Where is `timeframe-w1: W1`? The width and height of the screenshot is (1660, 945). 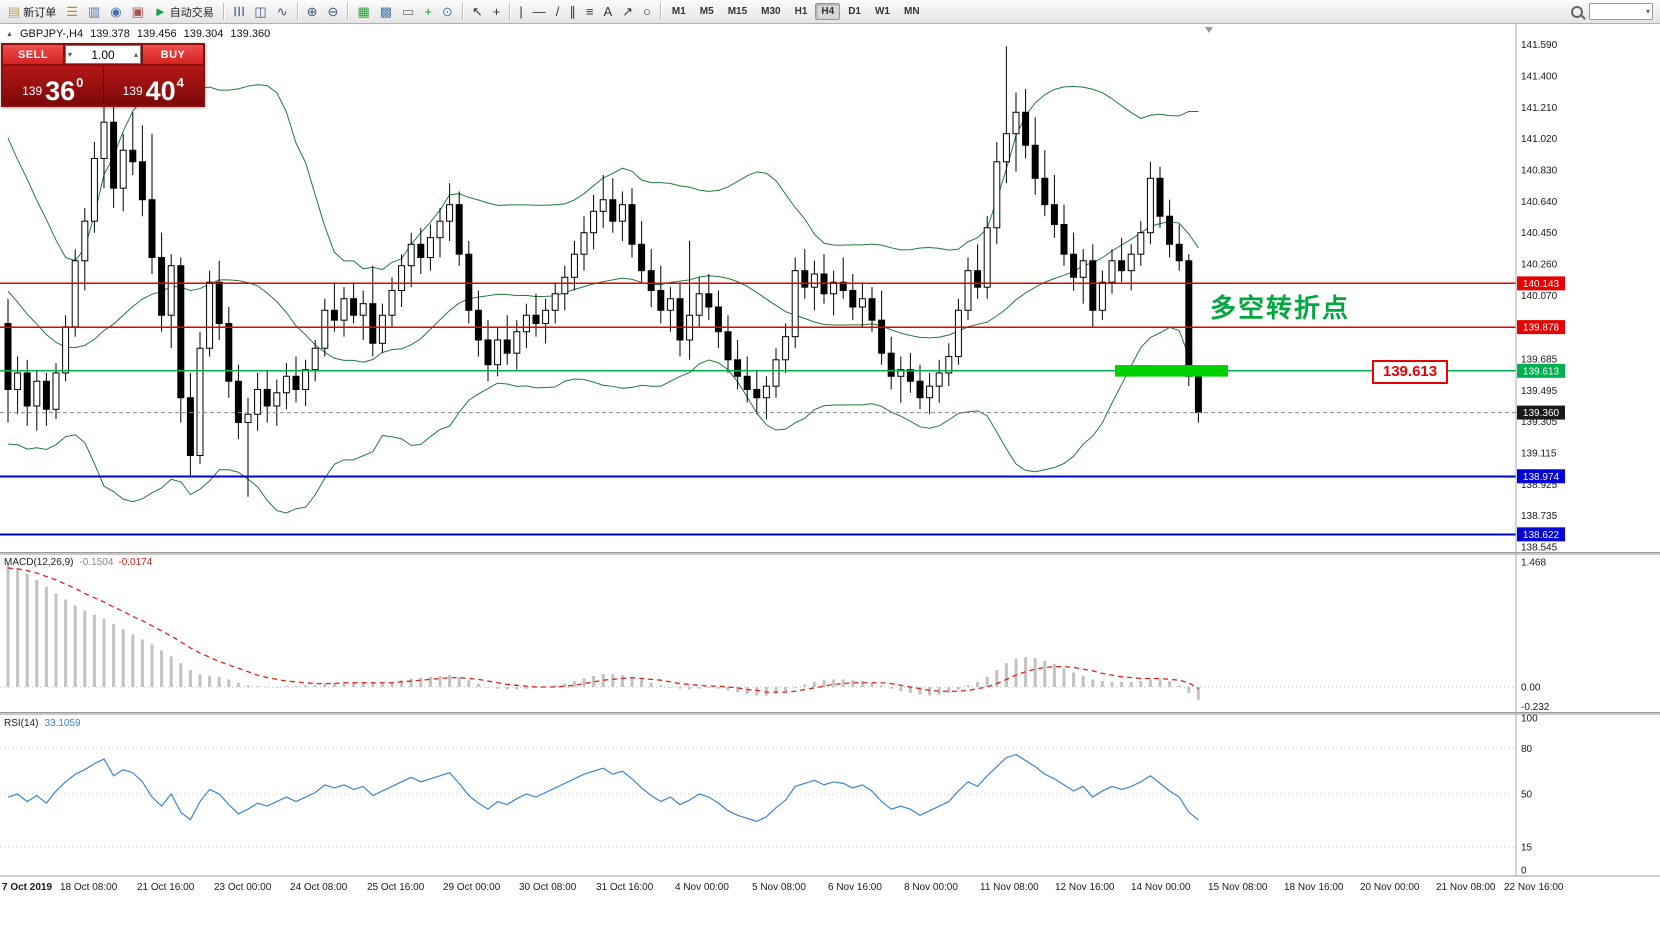
timeframe-w1: W1 is located at coordinates (882, 11).